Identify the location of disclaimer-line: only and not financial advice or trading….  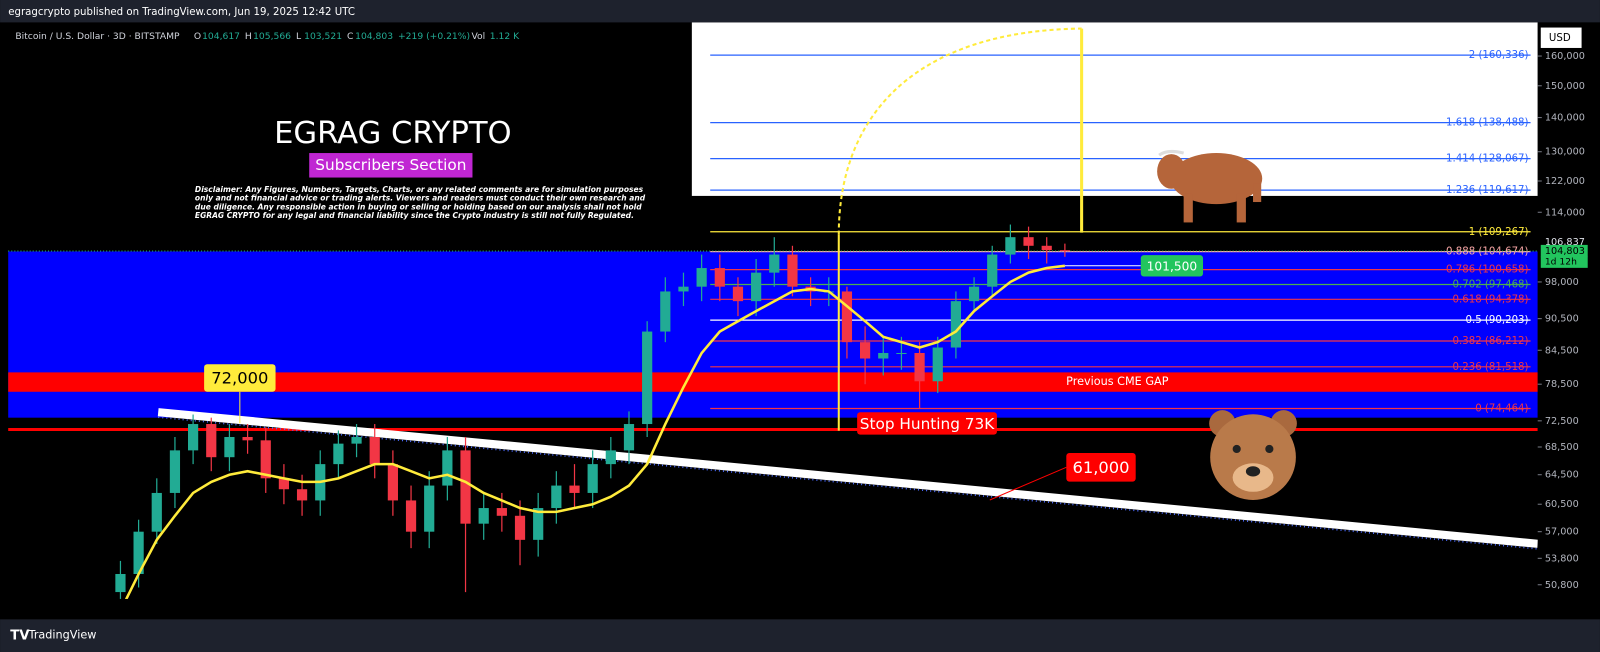
(420, 198).